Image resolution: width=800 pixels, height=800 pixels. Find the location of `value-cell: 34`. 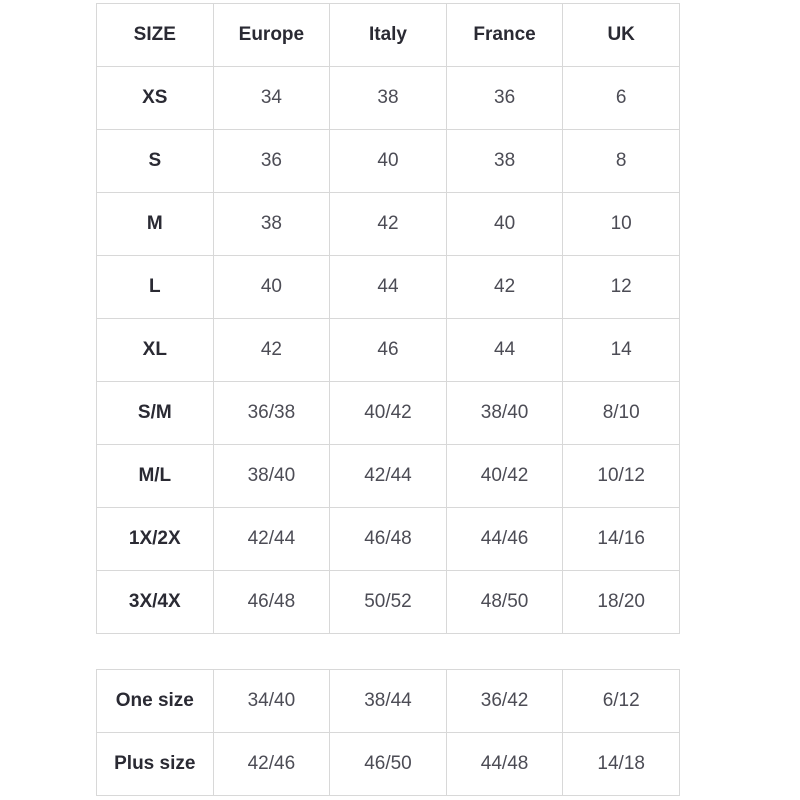

value-cell: 34 is located at coordinates (271, 98).